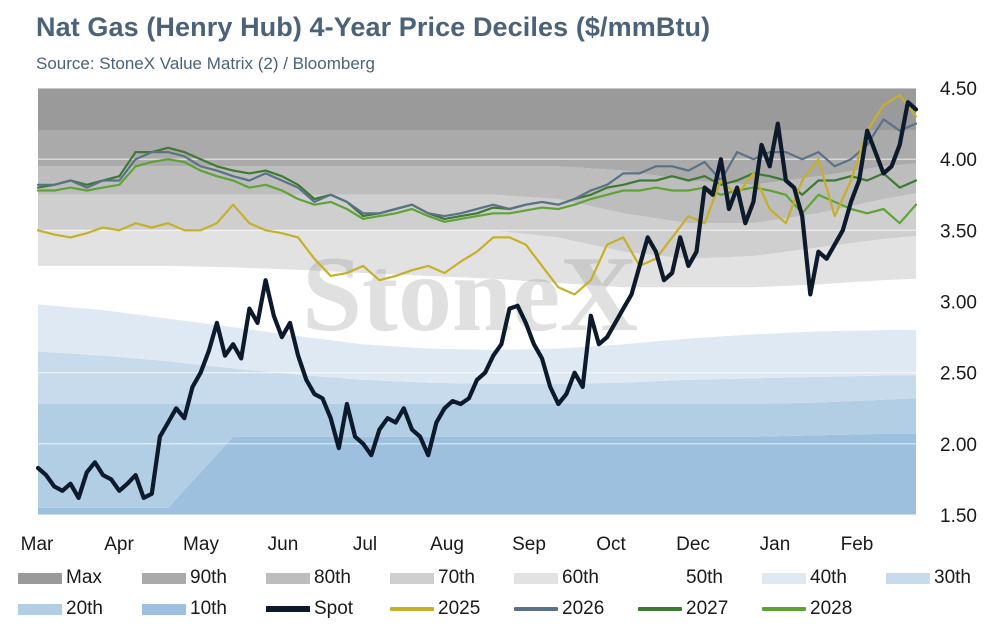 This screenshot has height=625, width=995. What do you see at coordinates (365, 544) in the screenshot?
I see `x-tick-label: Jul` at bounding box center [365, 544].